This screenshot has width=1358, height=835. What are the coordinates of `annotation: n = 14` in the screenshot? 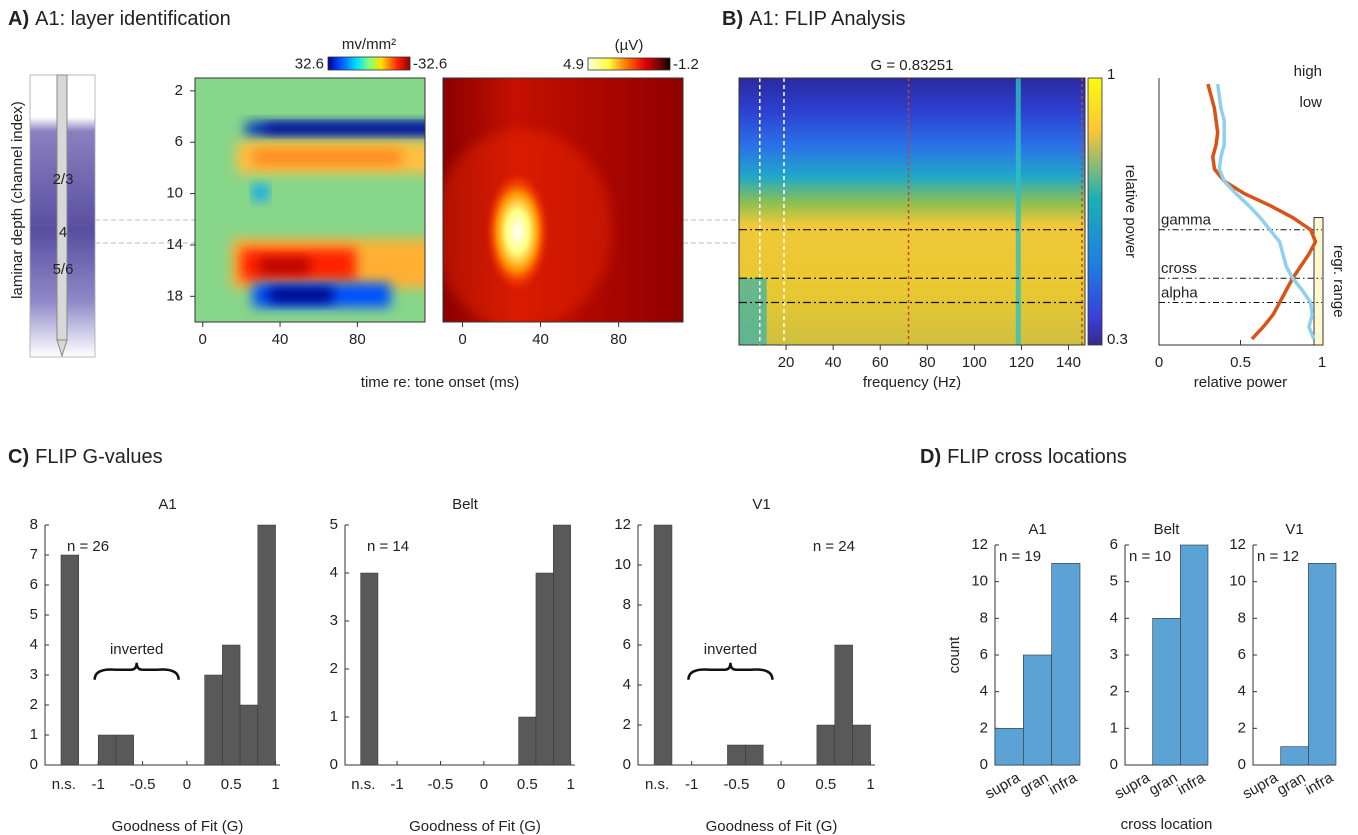 It's located at (388, 546).